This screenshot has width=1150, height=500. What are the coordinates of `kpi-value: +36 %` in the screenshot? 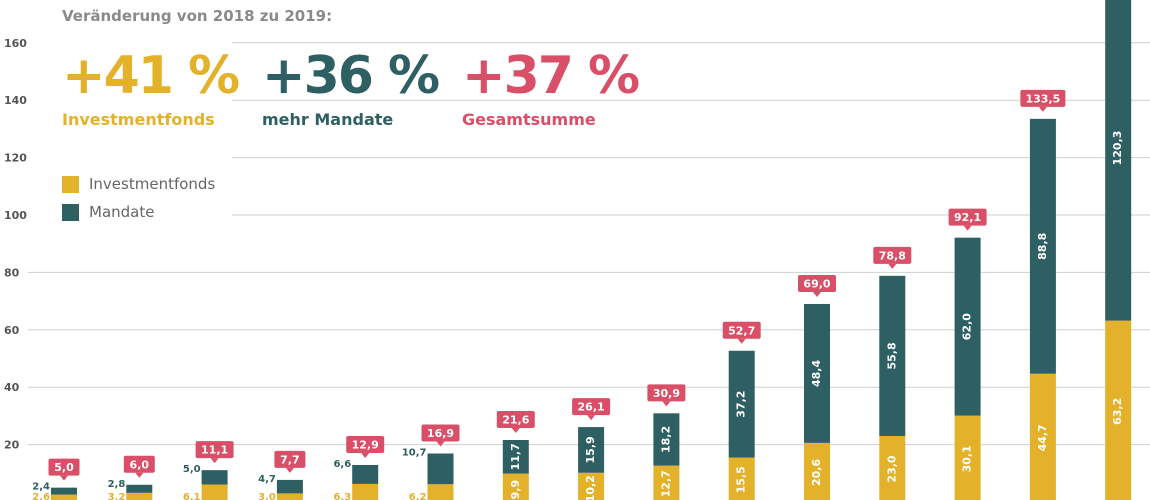 It's located at (351, 76).